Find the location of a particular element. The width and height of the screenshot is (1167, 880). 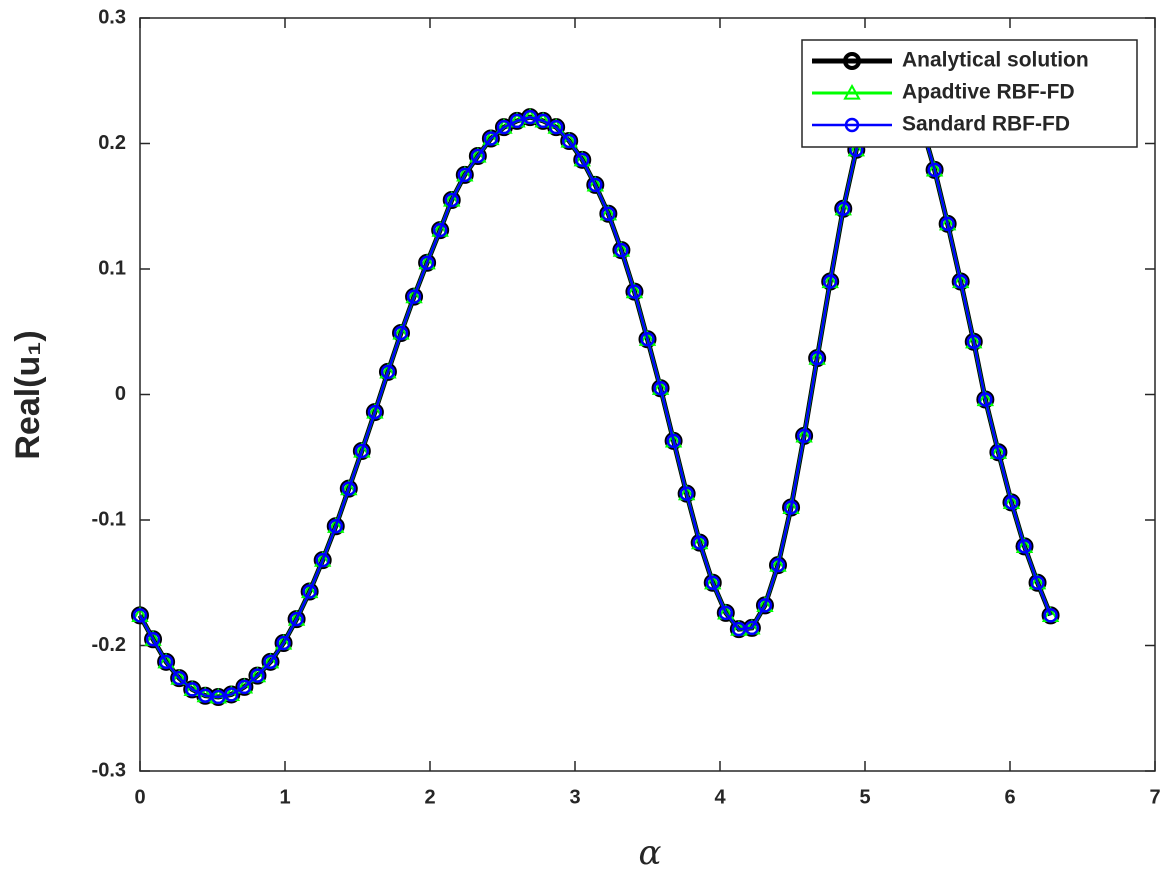

legend-label: Sandard RBF-FD is located at coordinates (986, 124).